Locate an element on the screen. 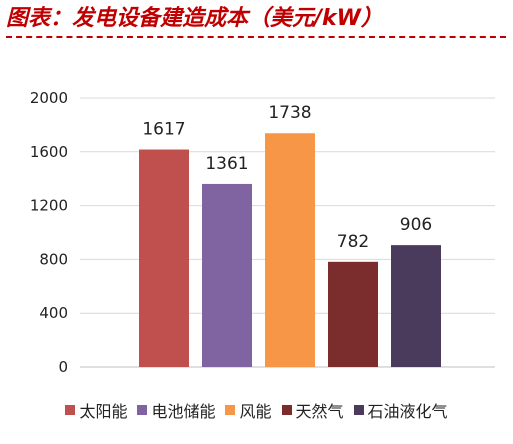 The width and height of the screenshot is (513, 444). legend-label: 风能 is located at coordinates (255, 411).